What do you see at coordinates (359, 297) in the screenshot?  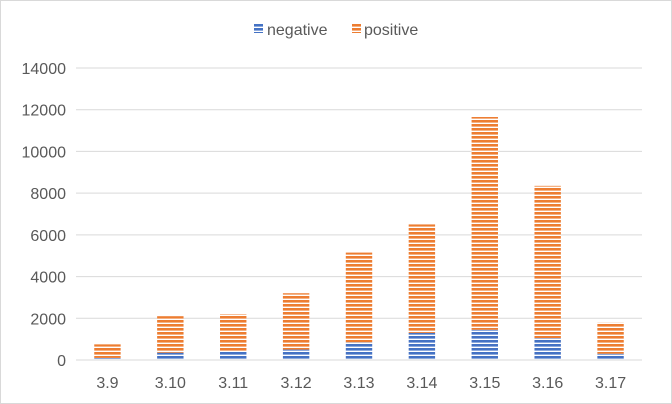 I see `bar-positive-3.13` at bounding box center [359, 297].